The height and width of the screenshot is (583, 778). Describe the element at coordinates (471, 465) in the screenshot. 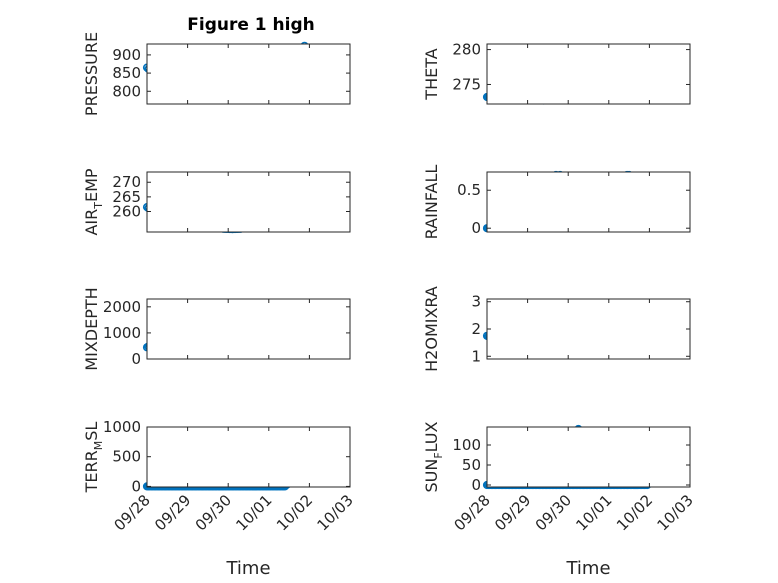

I see `y-tick-label: 50` at that location.